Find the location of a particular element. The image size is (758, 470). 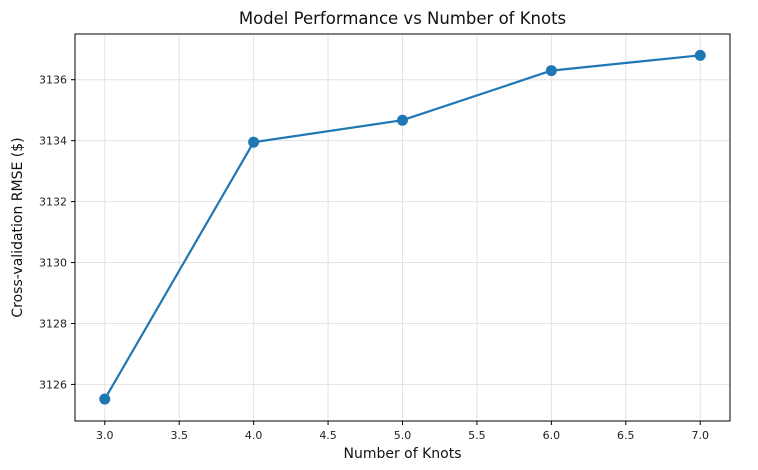

x-tick-label: 6.0 is located at coordinates (552, 435).